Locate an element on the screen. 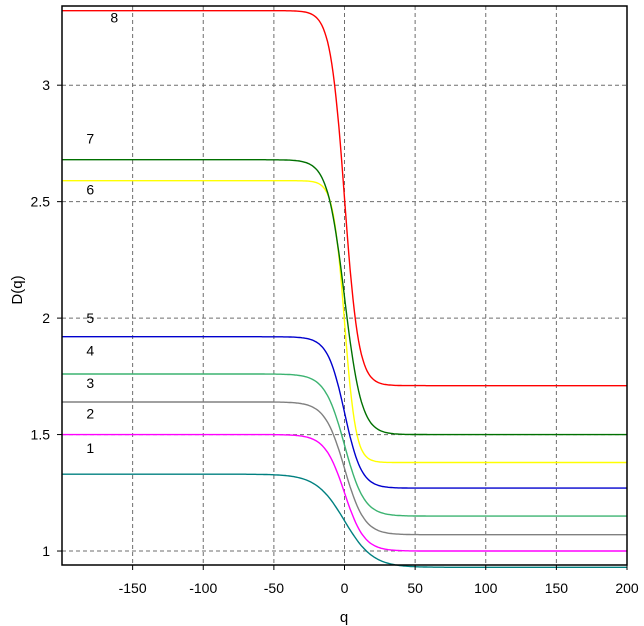 This screenshot has width=644, height=626. y-tick-label: 1 is located at coordinates (46, 551).